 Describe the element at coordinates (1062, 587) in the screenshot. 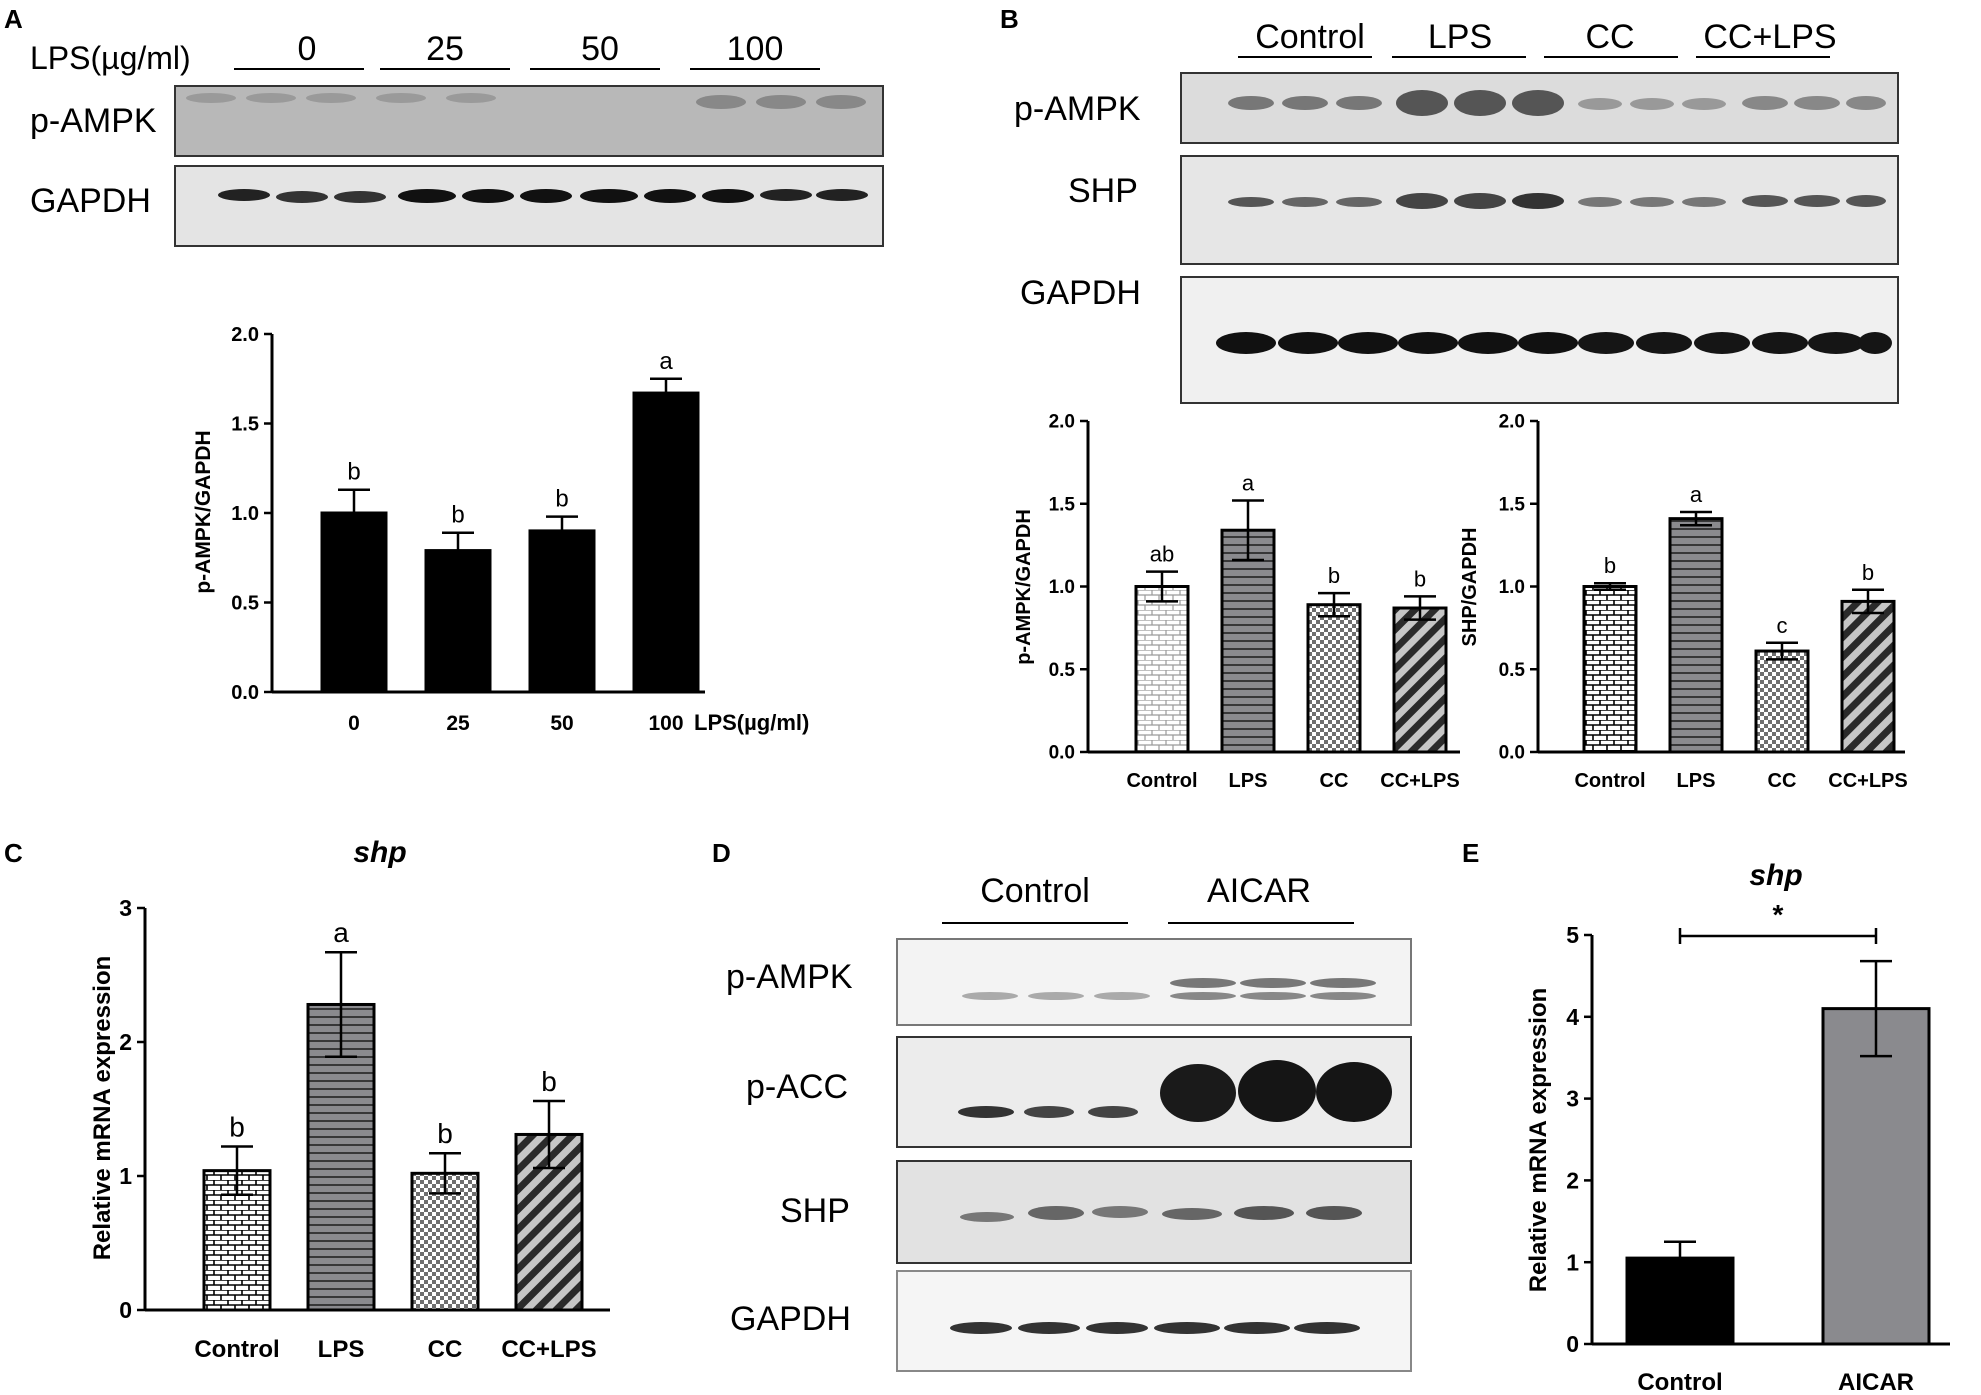

I see `y-tick-label: 1.0` at that location.